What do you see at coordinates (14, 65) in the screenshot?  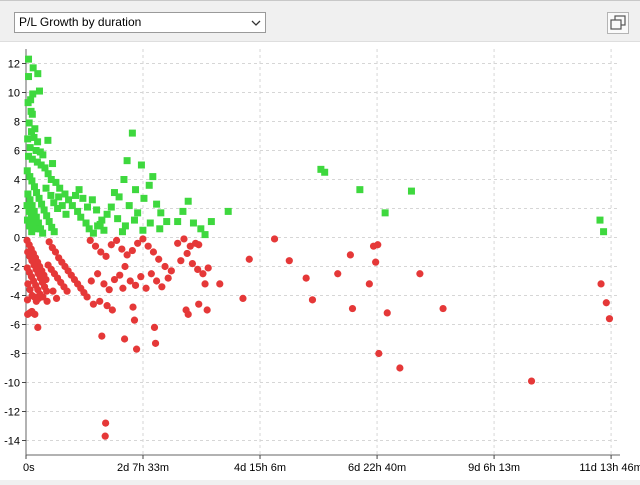 I see `y-tick-label: 12` at bounding box center [14, 65].